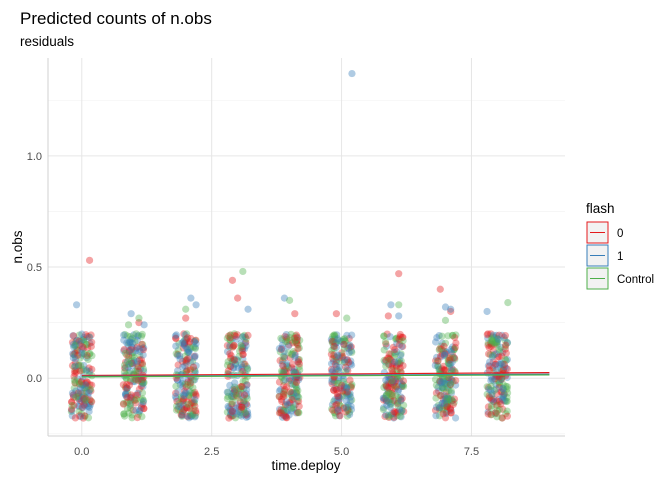  What do you see at coordinates (305, 465) in the screenshot?
I see `x-axis-title: time.deploy` at bounding box center [305, 465].